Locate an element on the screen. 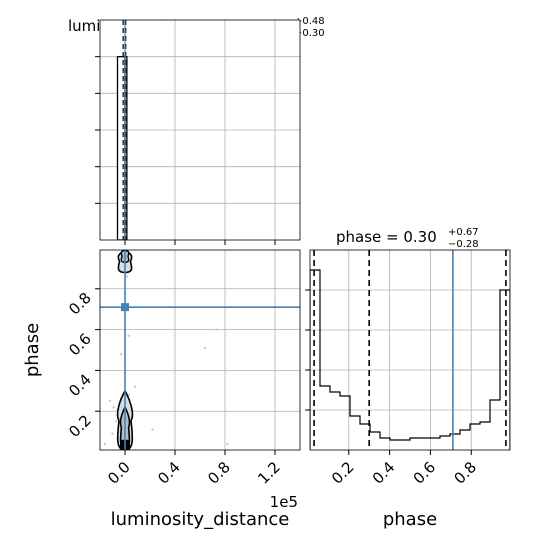  phase-hist-xtick-label: 0.6 is located at coordinates (425, 473).